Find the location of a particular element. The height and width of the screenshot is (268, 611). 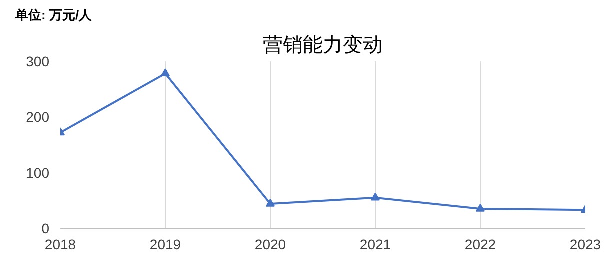

x-tick-label: 2022 is located at coordinates (480, 244).